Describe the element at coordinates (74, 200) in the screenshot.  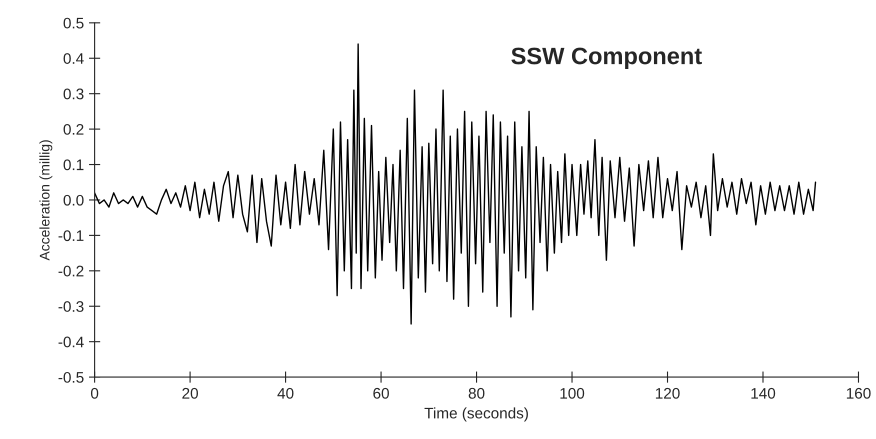
I see `y-tick-label: 0.0` at that location.